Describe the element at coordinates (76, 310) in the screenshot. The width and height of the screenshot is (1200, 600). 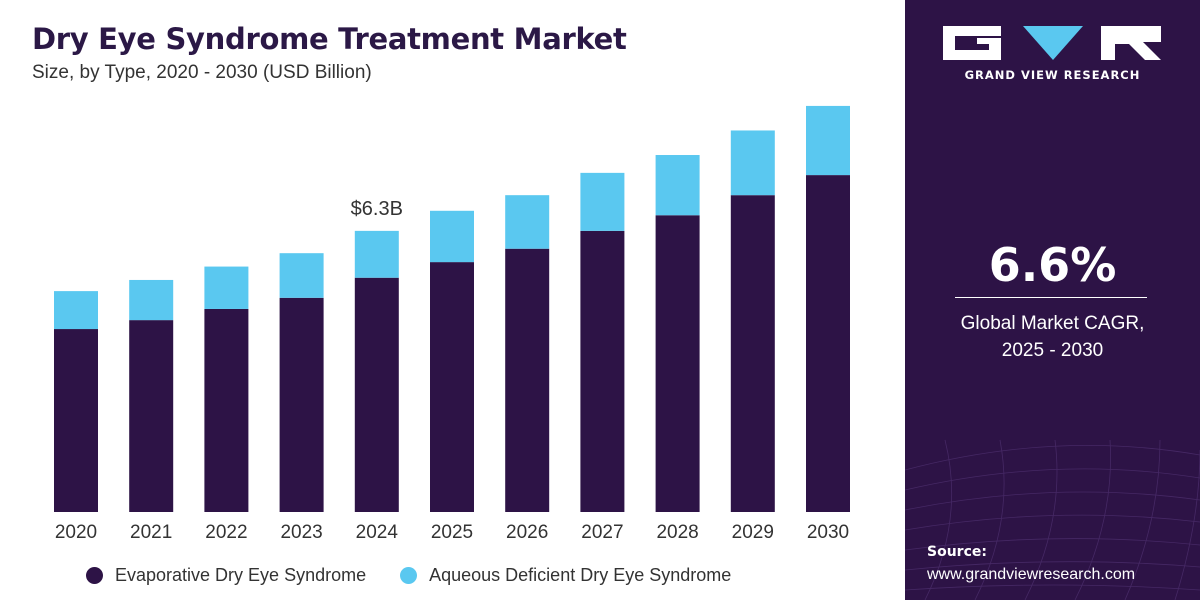
I see `bar-aqueous-2020` at that location.